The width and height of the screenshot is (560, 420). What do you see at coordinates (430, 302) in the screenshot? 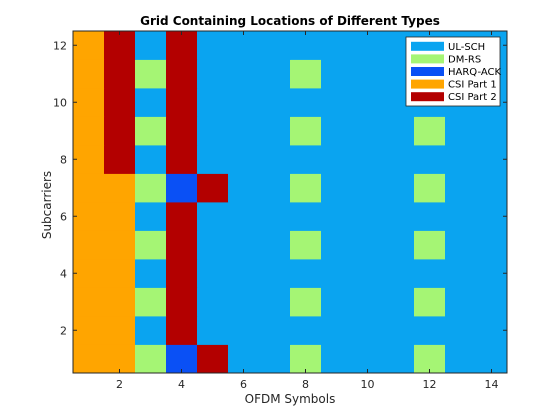
I see `cell-dmrs-s3-o12` at bounding box center [430, 302].